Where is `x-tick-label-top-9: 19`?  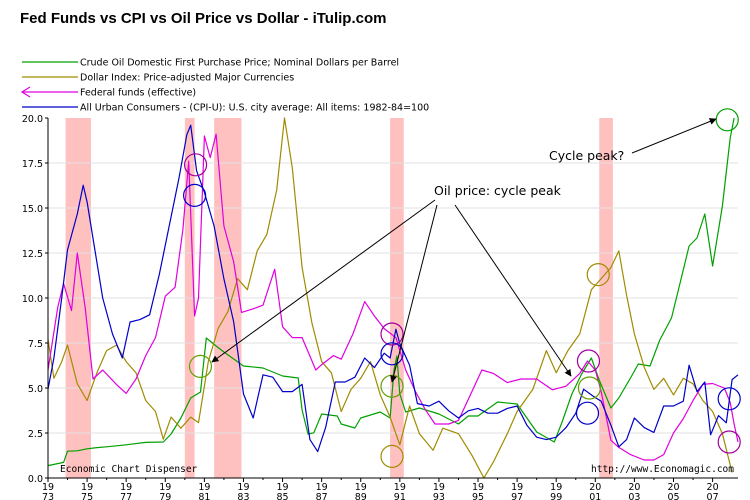
x-tick-label-top-9: 19 is located at coordinates (400, 487).